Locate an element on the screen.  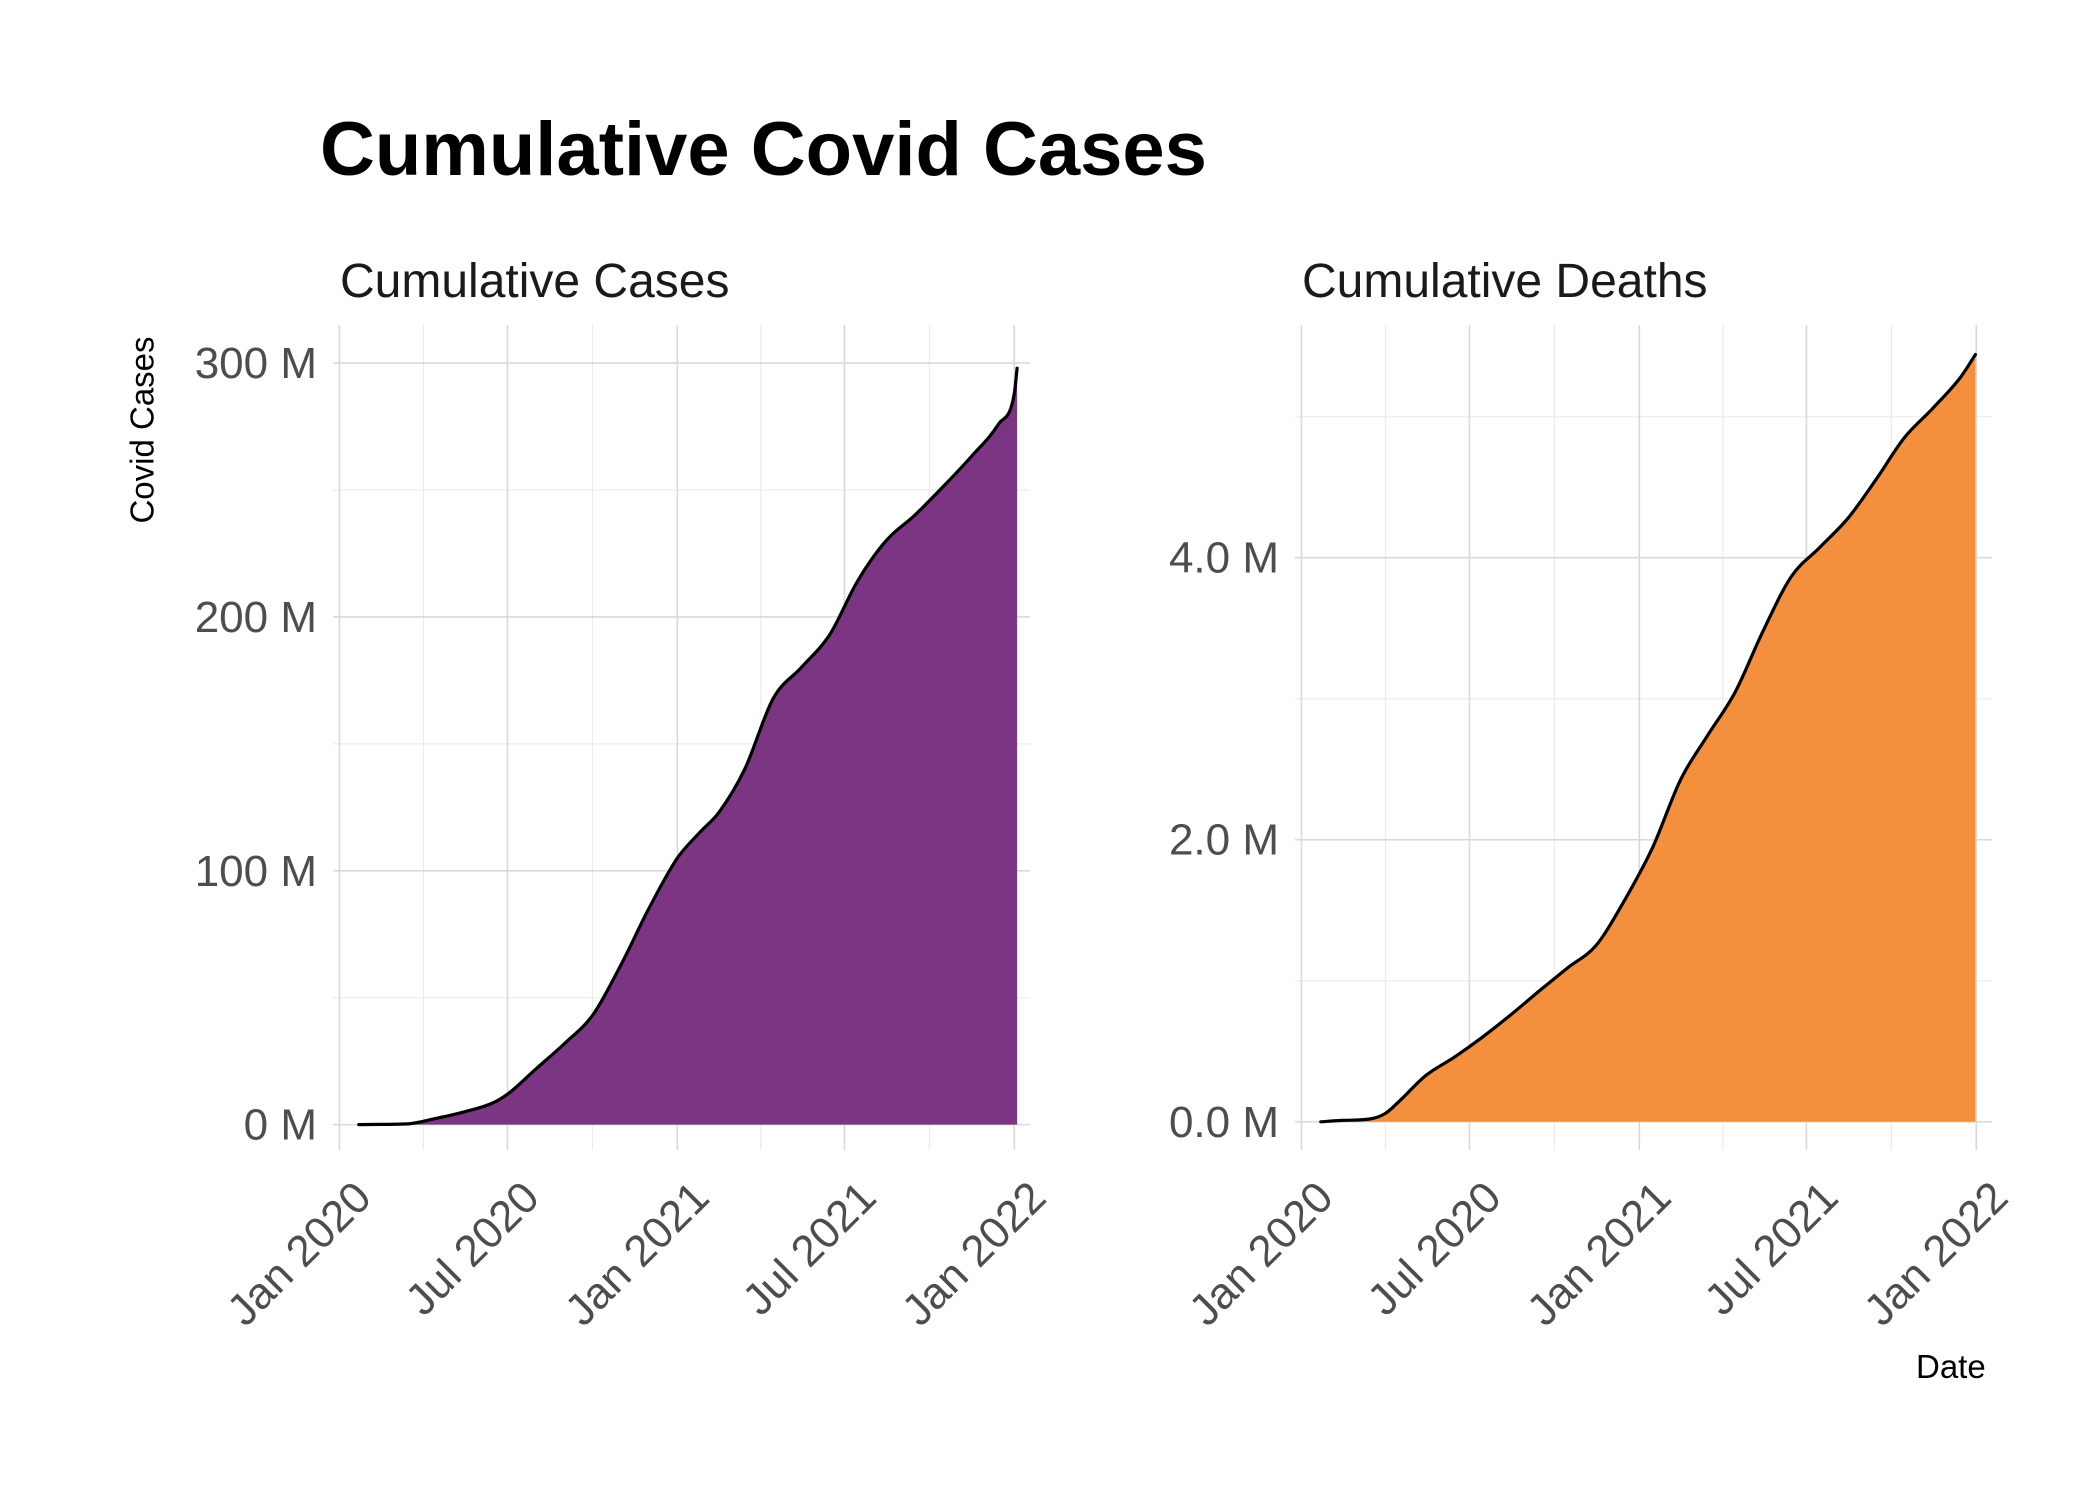
deaths-x-tick-label: Jan 2020 is located at coordinates (1261, 1254).